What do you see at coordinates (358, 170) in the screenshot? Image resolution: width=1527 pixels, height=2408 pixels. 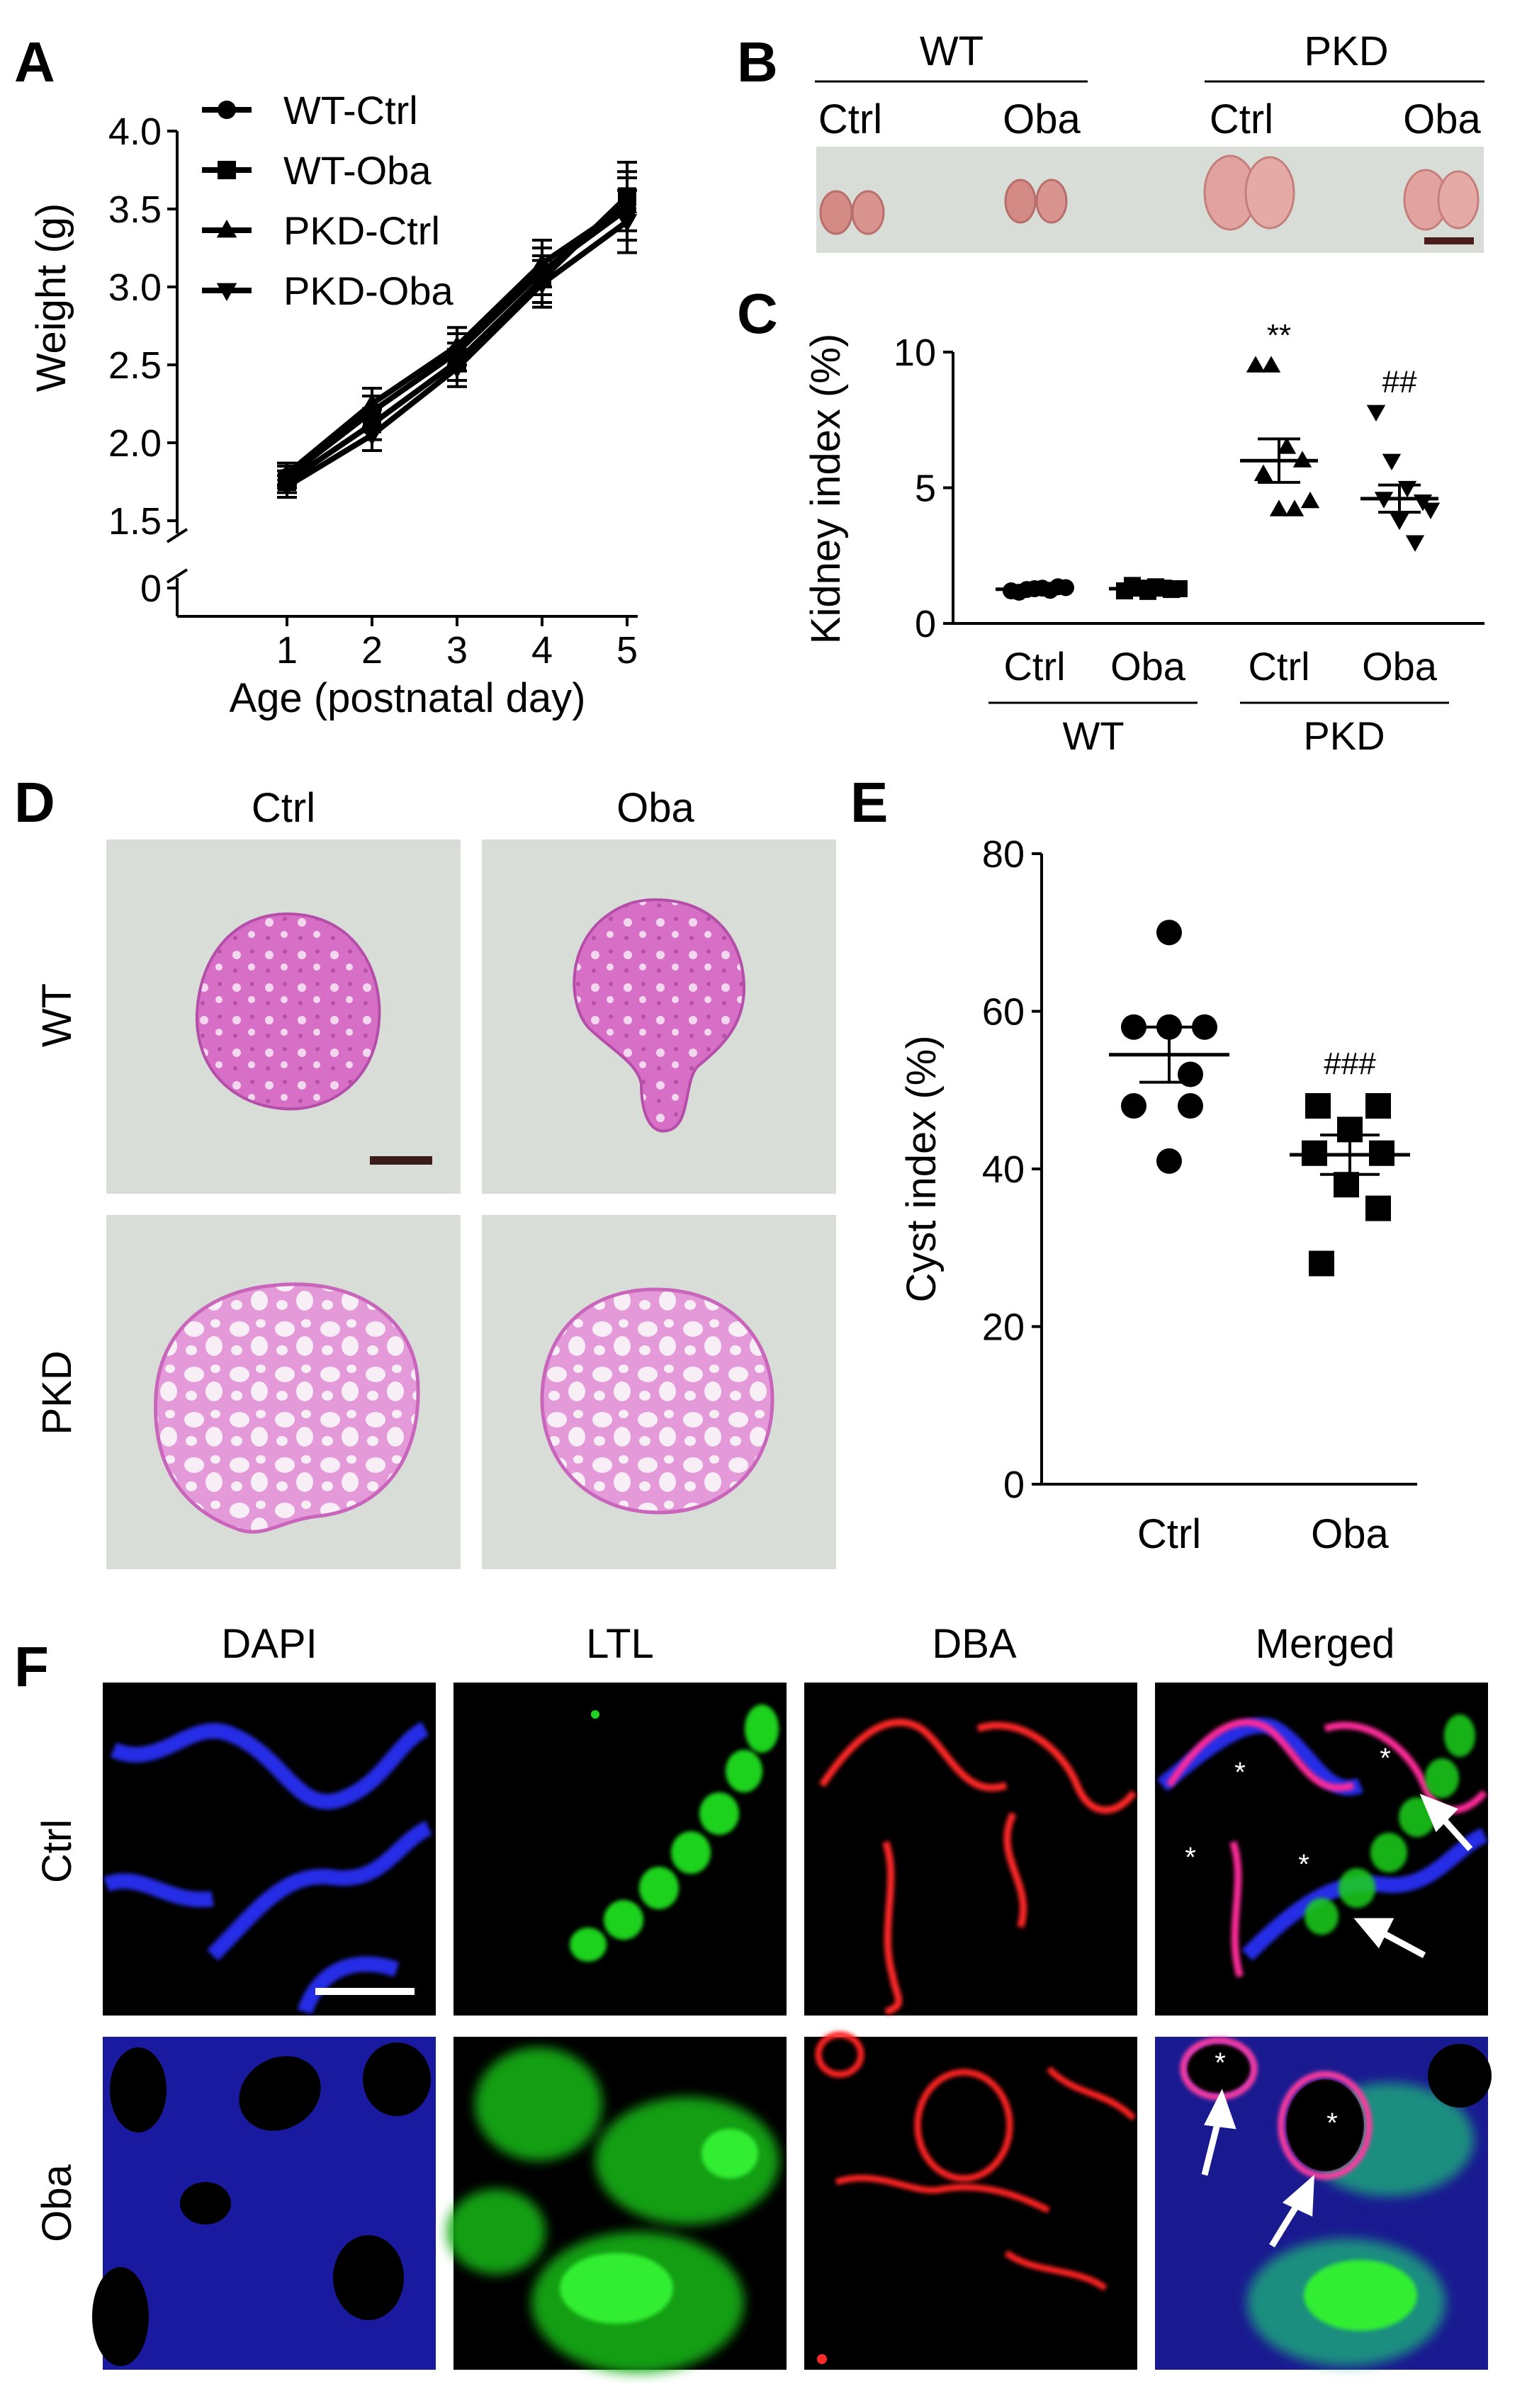 I see `legend-label: WT-Oba` at bounding box center [358, 170].